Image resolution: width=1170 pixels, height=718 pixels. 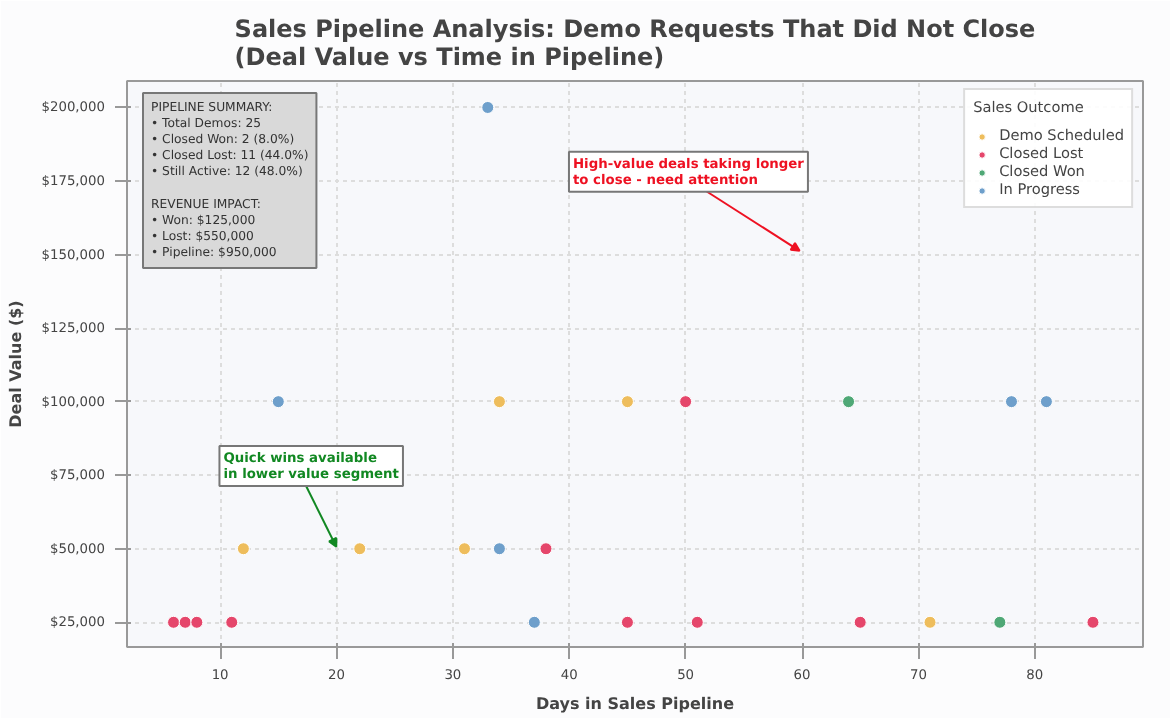 I want to click on x-axis-title: Days in Sales Pipeline, so click(x=635, y=704).